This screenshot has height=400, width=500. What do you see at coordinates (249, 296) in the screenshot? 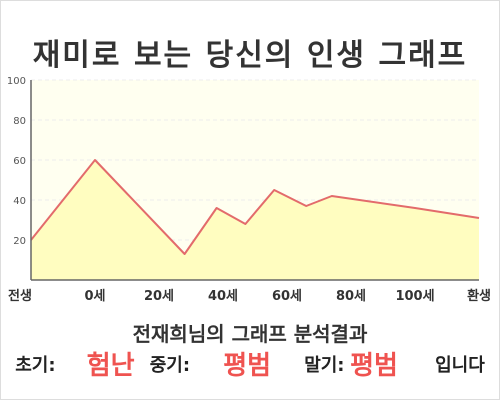
I see `x-tick-labels: 전생 0세 20세 40세 60세 80세 100세 환생` at bounding box center [249, 296].